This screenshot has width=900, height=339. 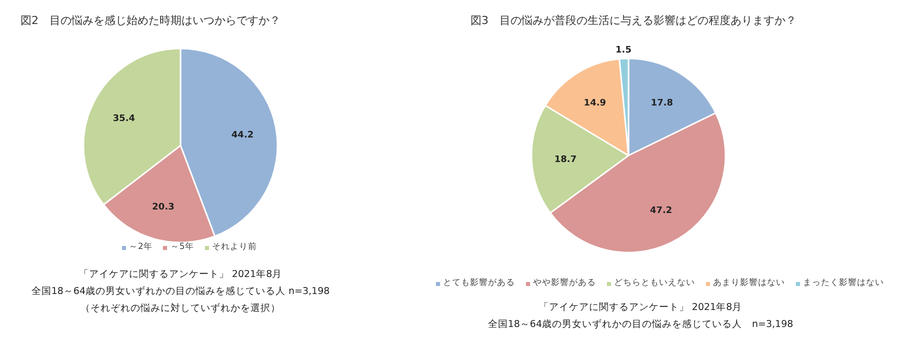 I want to click on legend-label: とても影響がある, so click(x=479, y=283).